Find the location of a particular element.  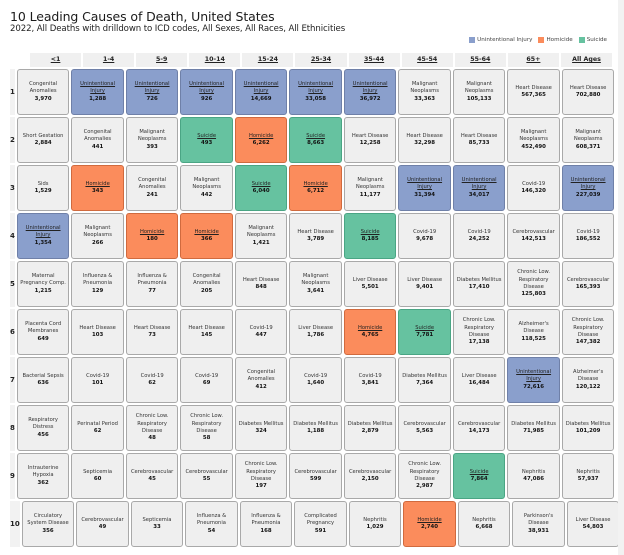

cause-cell: Unintentional Injury 14,669 is located at coordinates (261, 92).